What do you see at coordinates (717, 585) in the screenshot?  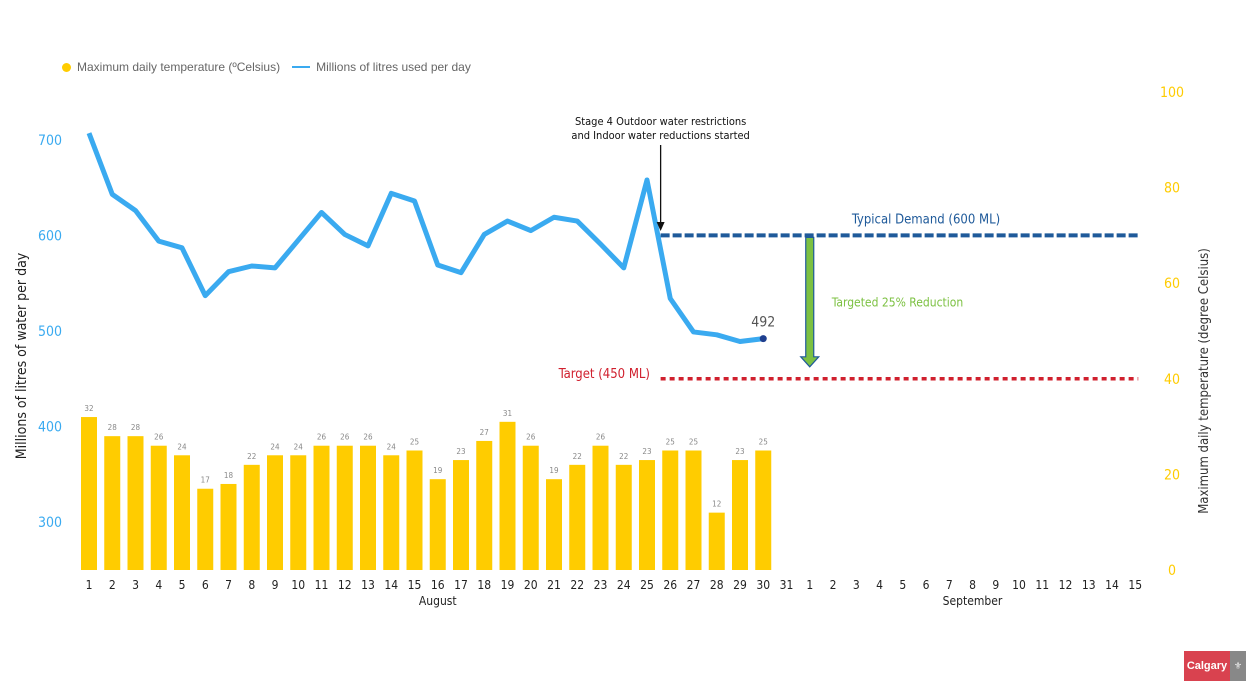 I see `x-tick-label: 28` at bounding box center [717, 585].